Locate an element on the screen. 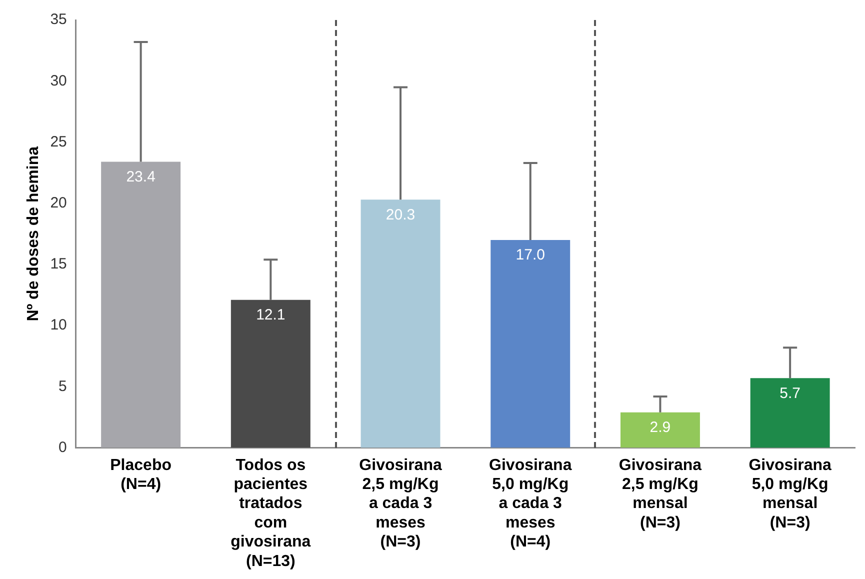  y-tick-label: 5 is located at coordinates (62, 386).